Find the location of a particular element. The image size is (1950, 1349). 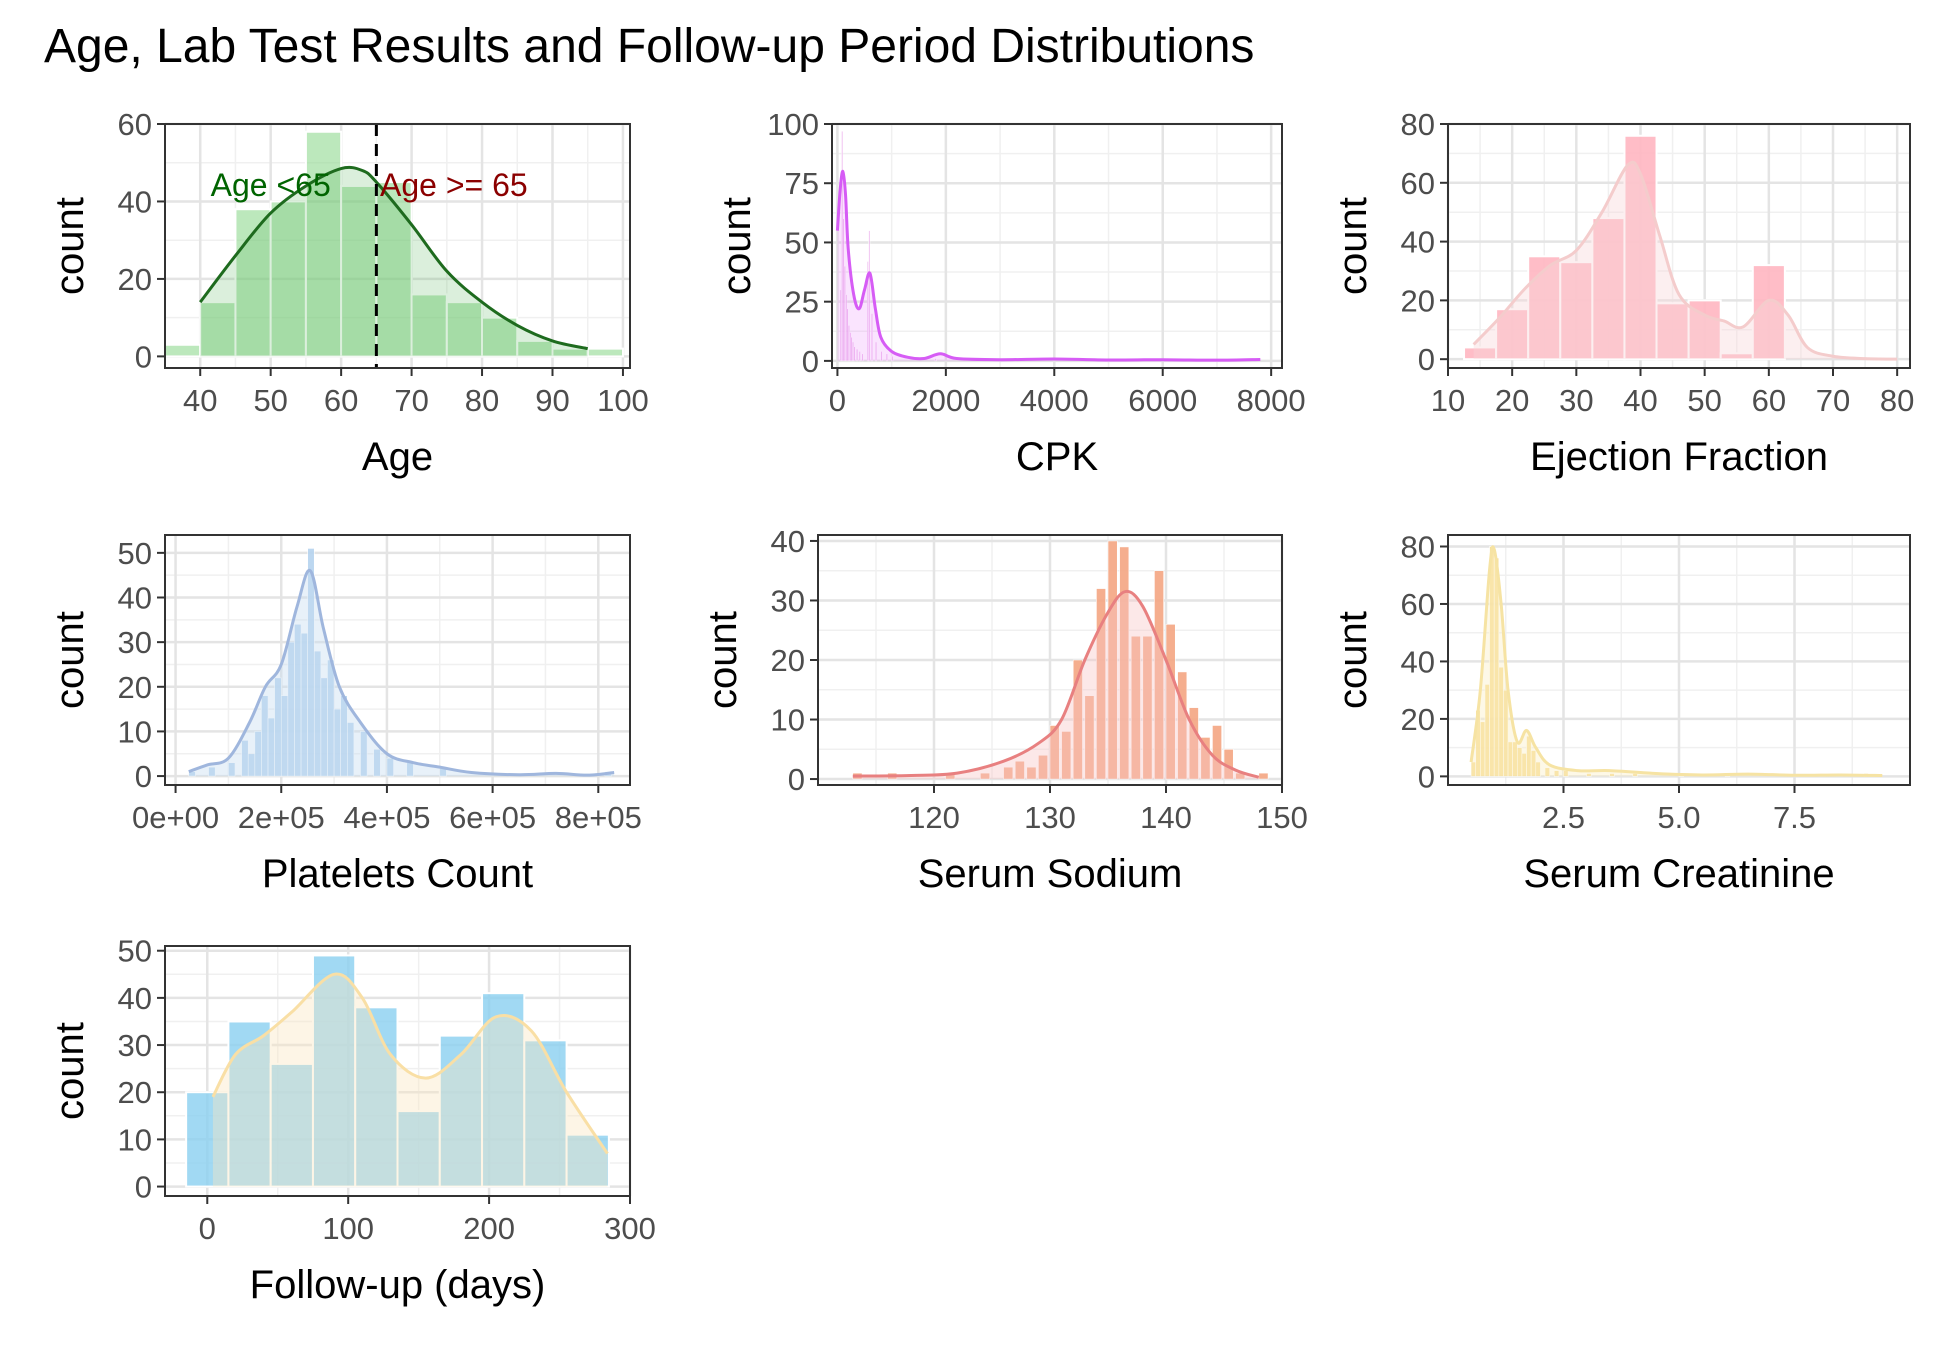

y-tick-label: 60 is located at coordinates (1418, 183).